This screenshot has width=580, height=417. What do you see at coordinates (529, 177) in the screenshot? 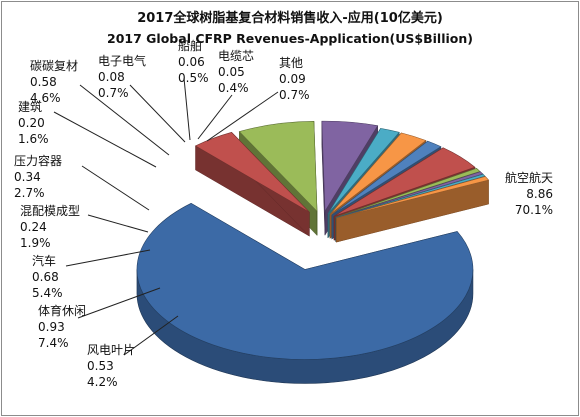
I see `slice-name-0: 航空航天` at bounding box center [529, 177].